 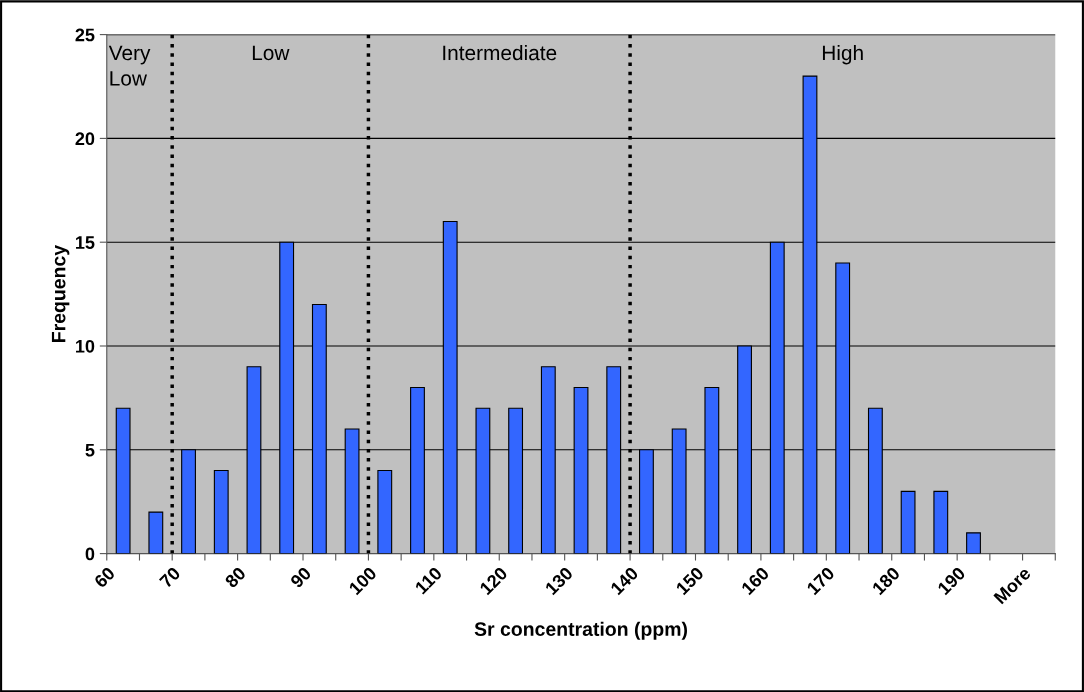 What do you see at coordinates (60, 293) in the screenshot?
I see `y-axis-title: Frequency` at bounding box center [60, 293].